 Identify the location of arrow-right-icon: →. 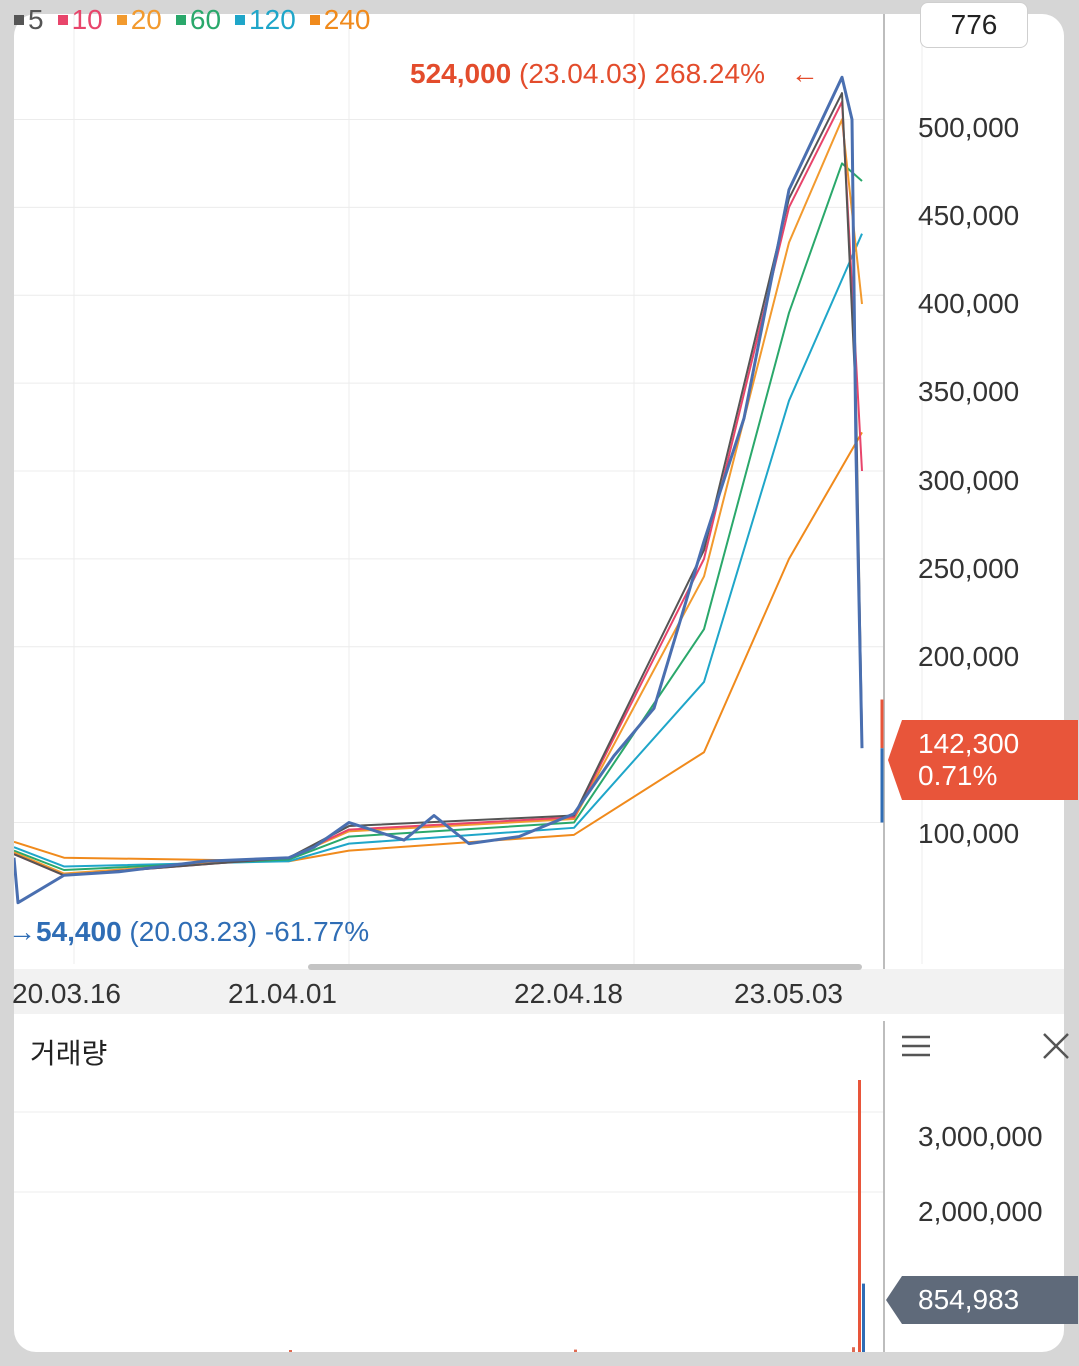
(22, 931).